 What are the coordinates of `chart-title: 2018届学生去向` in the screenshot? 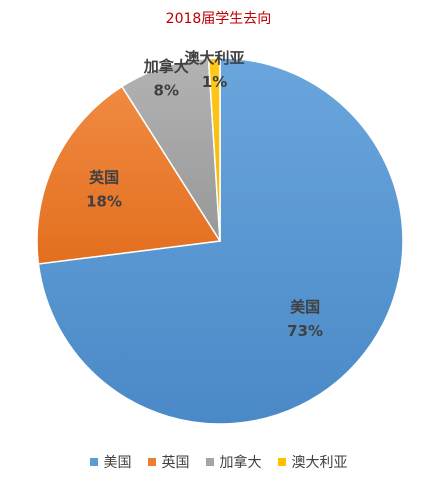 It's located at (218, 19).